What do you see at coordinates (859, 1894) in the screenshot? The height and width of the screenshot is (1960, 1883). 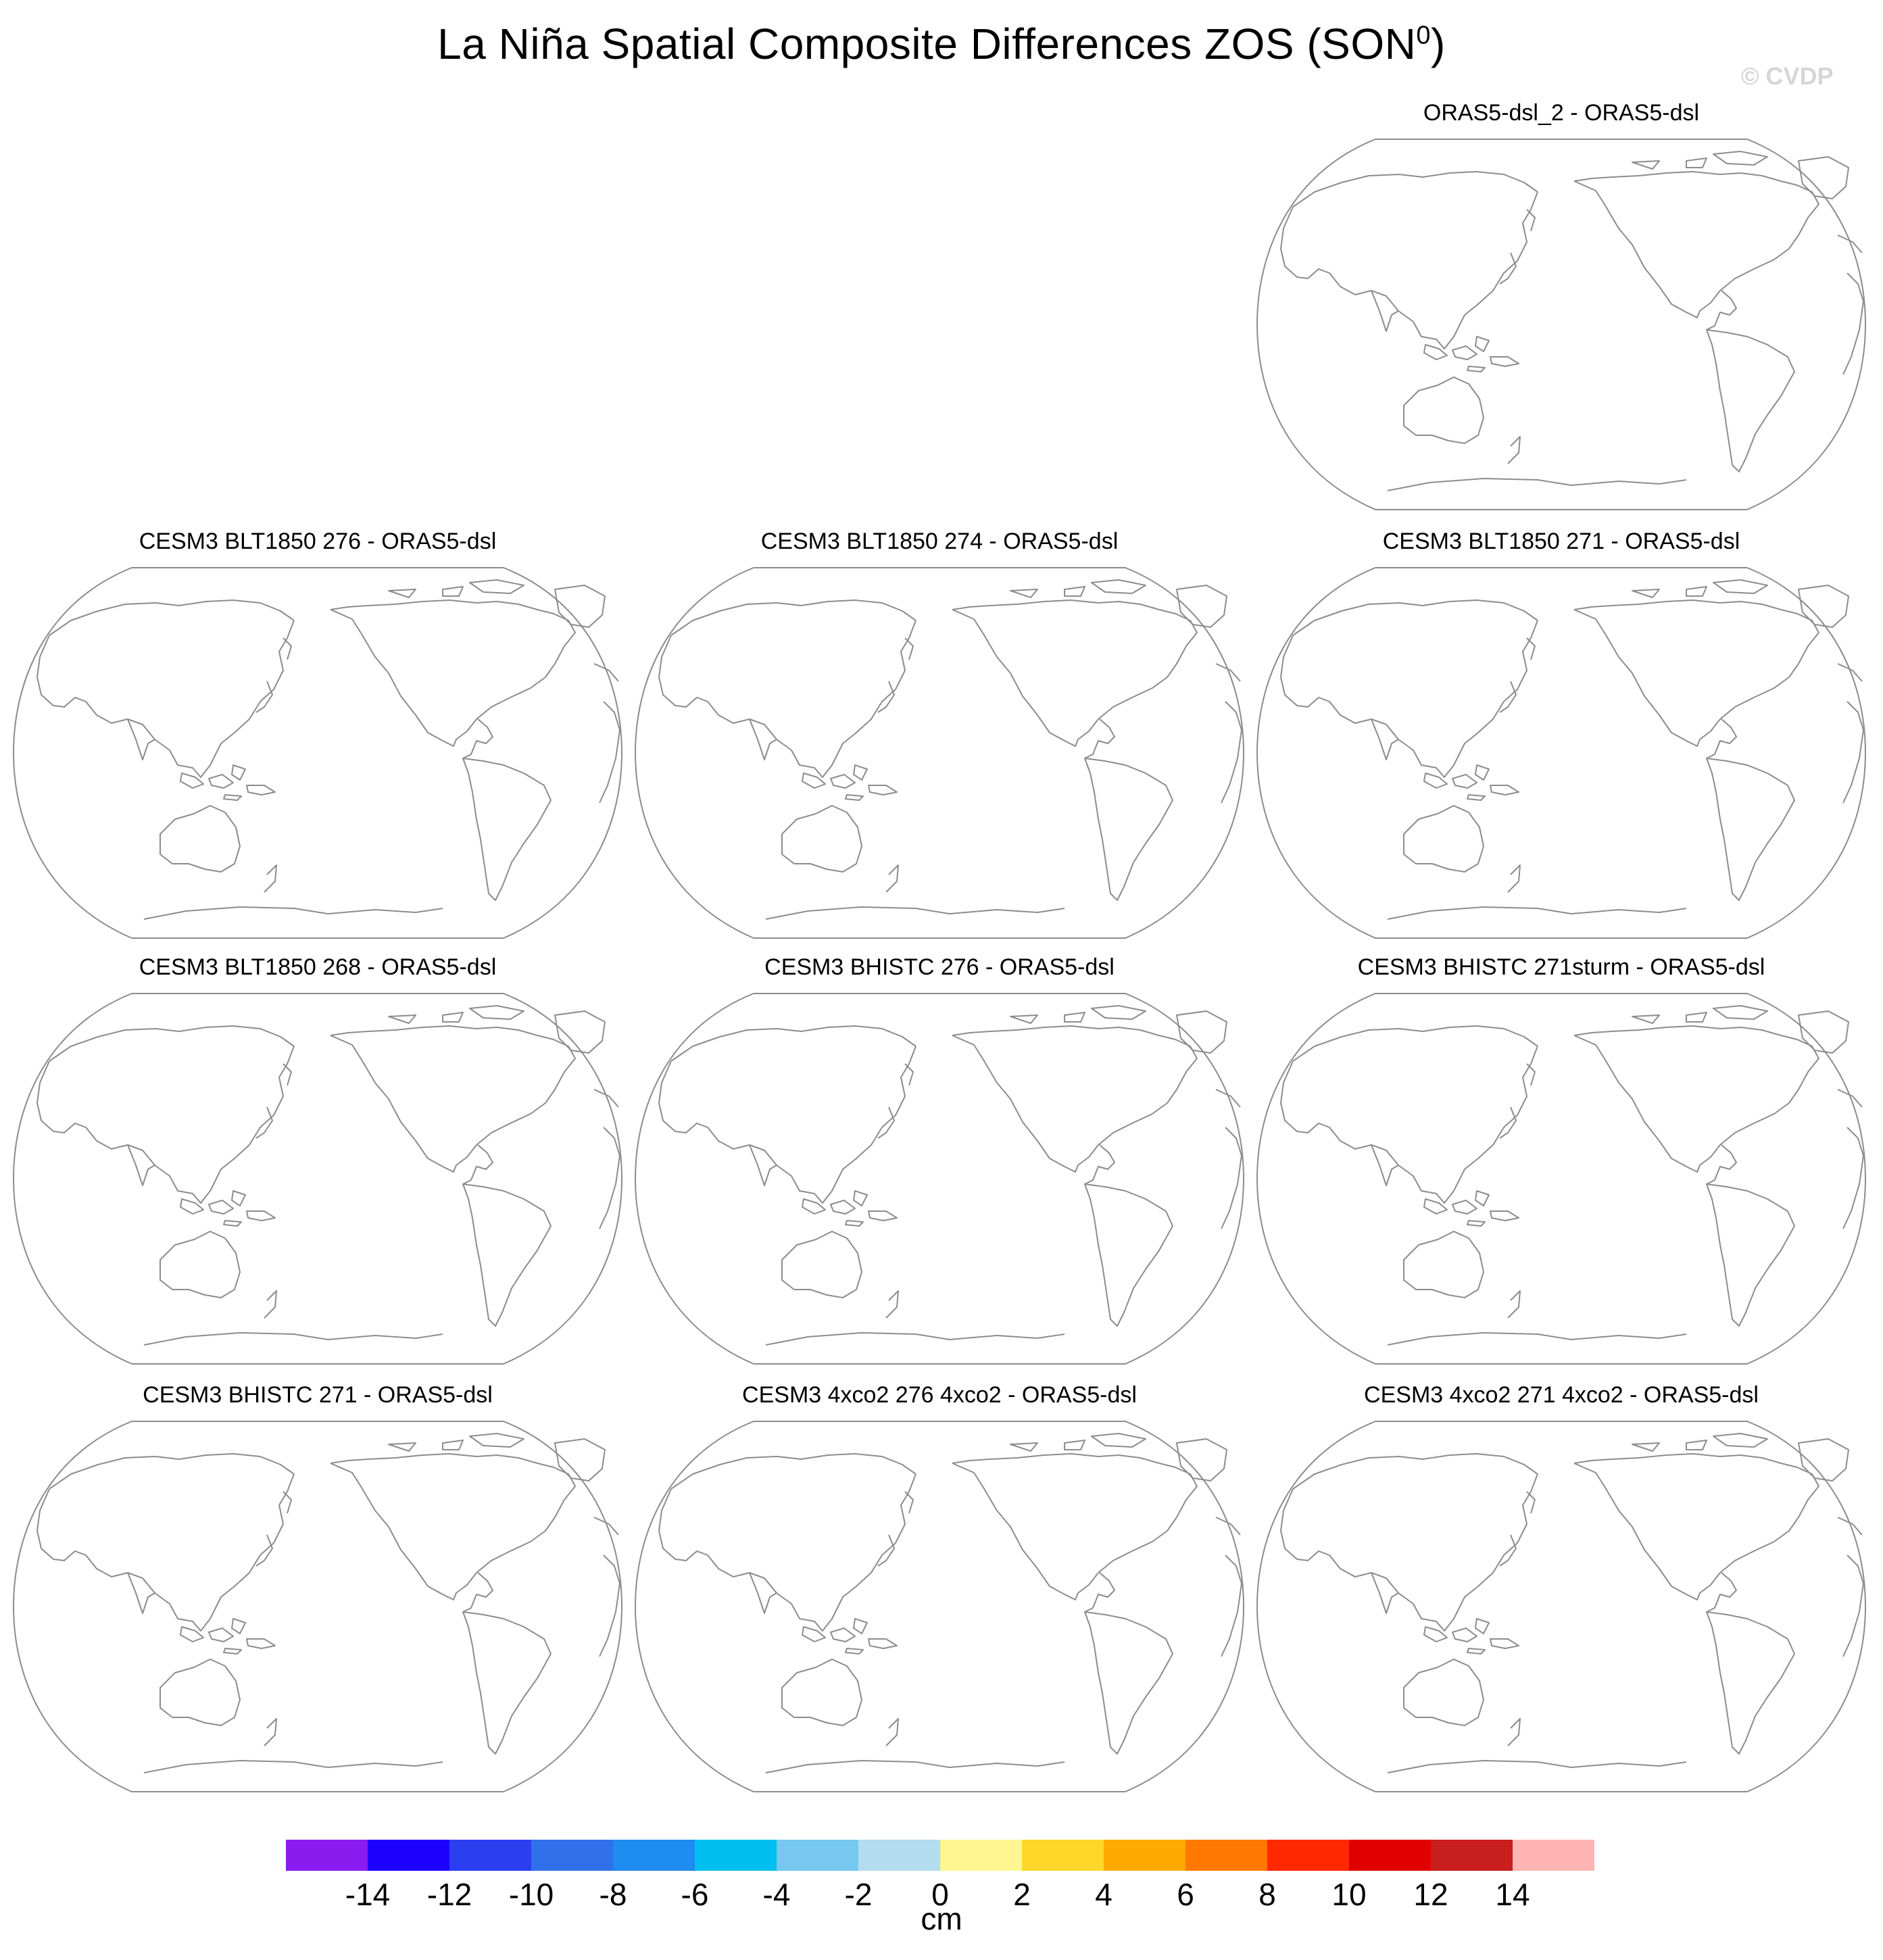 I see `colorbar-tick-label: -2` at bounding box center [859, 1894].